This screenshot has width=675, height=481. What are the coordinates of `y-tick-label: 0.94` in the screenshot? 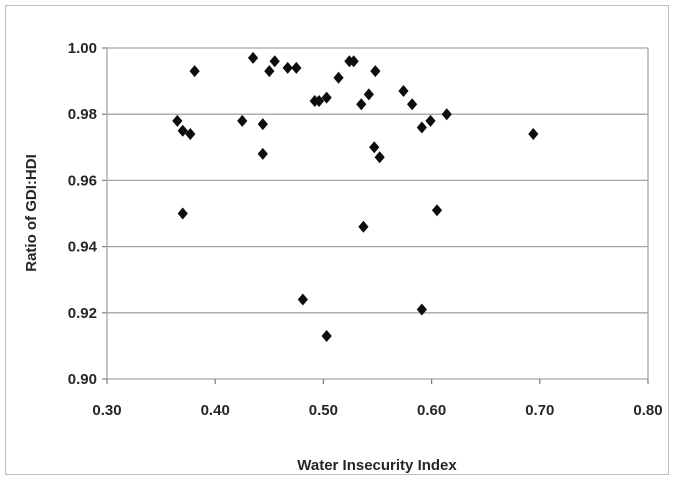 It's located at (83, 247).